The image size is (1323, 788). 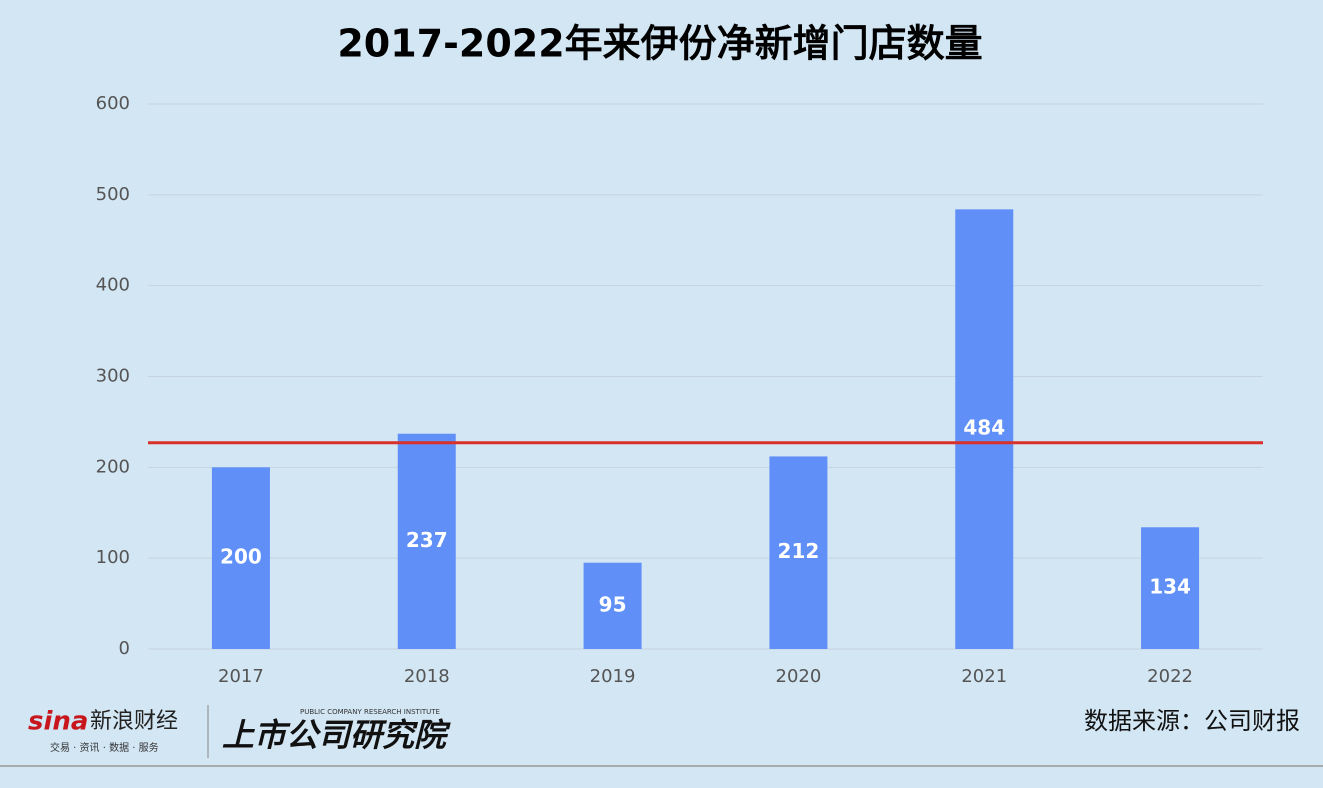 I want to click on brand-slogan: 交易 · 资讯 · 数据 · 服务, so click(x=104, y=747).